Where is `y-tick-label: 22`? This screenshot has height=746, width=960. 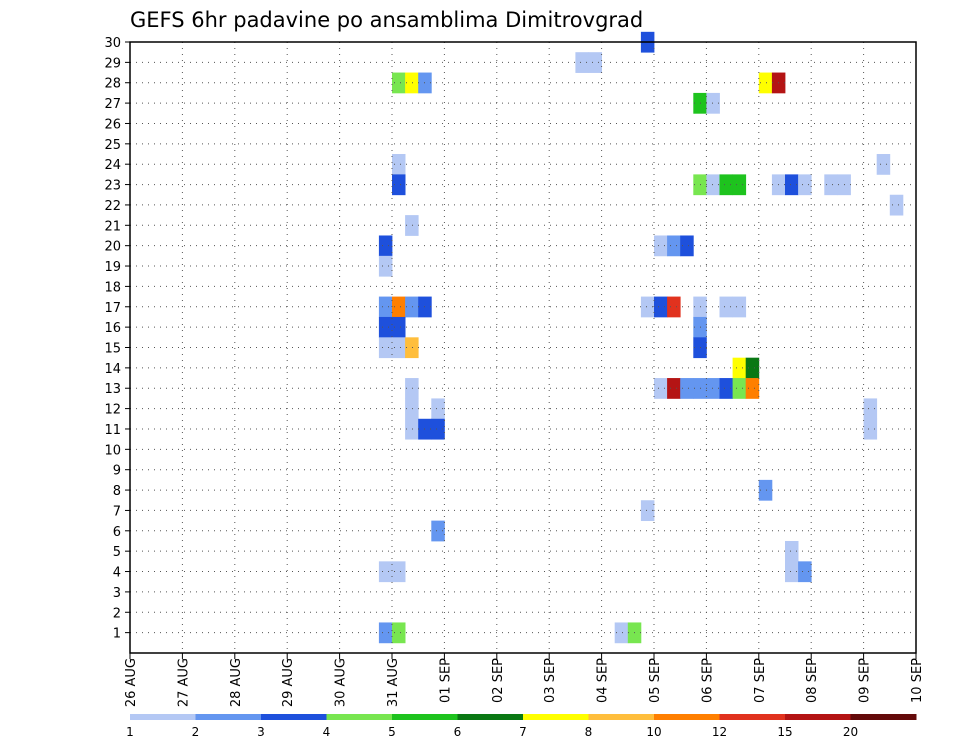
y-tick-label: 22 is located at coordinates (112, 206).